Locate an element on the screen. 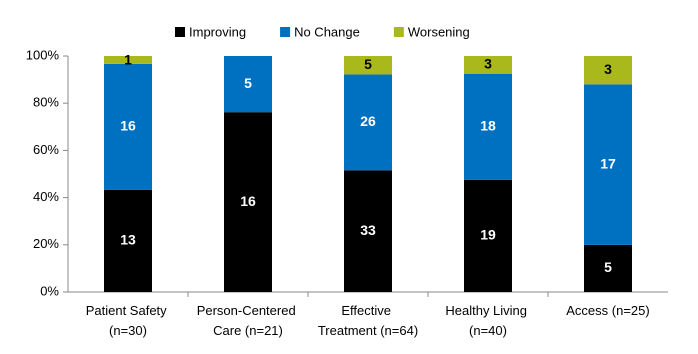 The width and height of the screenshot is (698, 354). legend-label: Worsening is located at coordinates (439, 31).